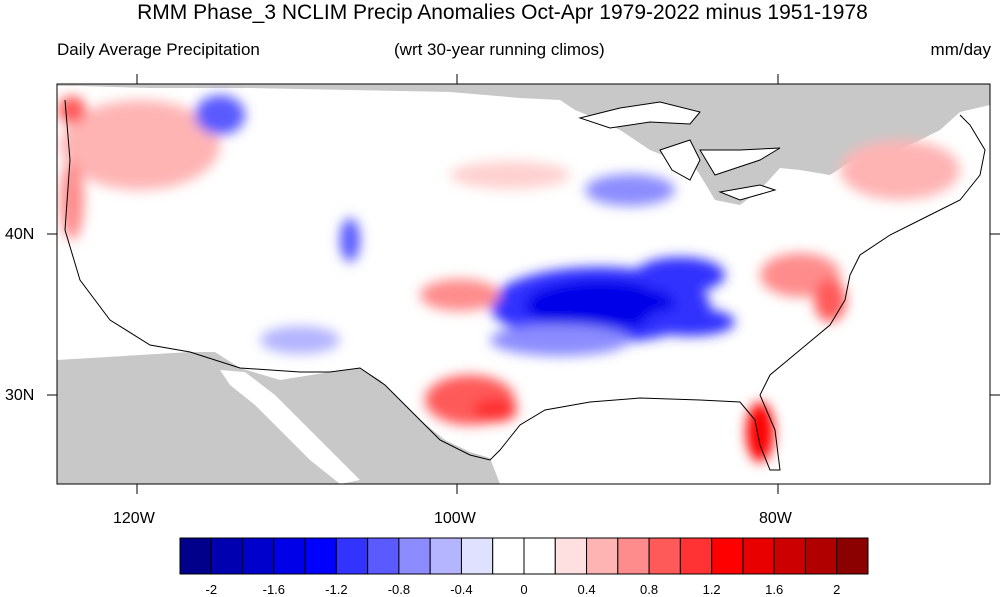 The image size is (1005, 597). Describe the element at coordinates (399, 589) in the screenshot. I see `colorbar-tick-label: -0.8` at that location.